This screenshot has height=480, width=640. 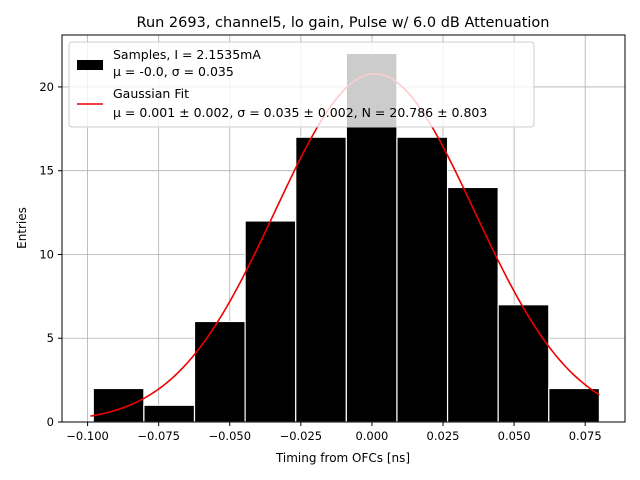 I want to click on x-tick-label: 0.000, so click(x=371, y=436).